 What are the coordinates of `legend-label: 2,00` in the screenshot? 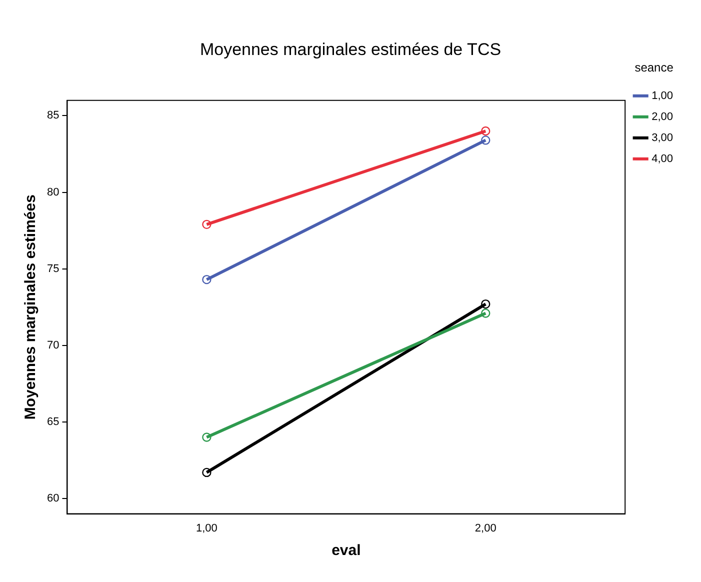 It's located at (663, 116).